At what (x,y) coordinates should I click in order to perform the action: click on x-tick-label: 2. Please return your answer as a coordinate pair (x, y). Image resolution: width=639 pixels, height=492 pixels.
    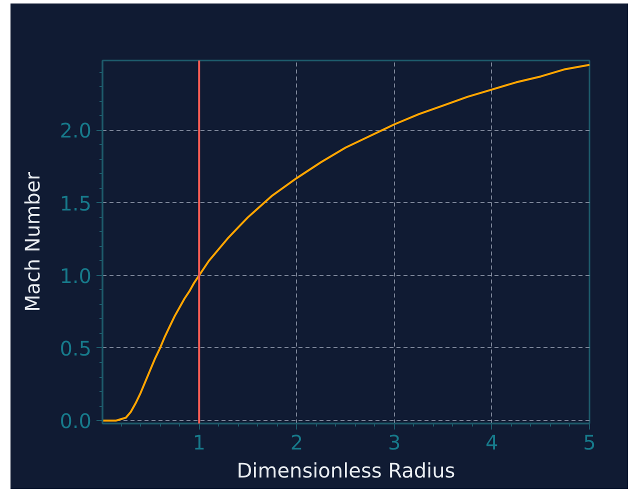
    Looking at the image, I should click on (297, 442).